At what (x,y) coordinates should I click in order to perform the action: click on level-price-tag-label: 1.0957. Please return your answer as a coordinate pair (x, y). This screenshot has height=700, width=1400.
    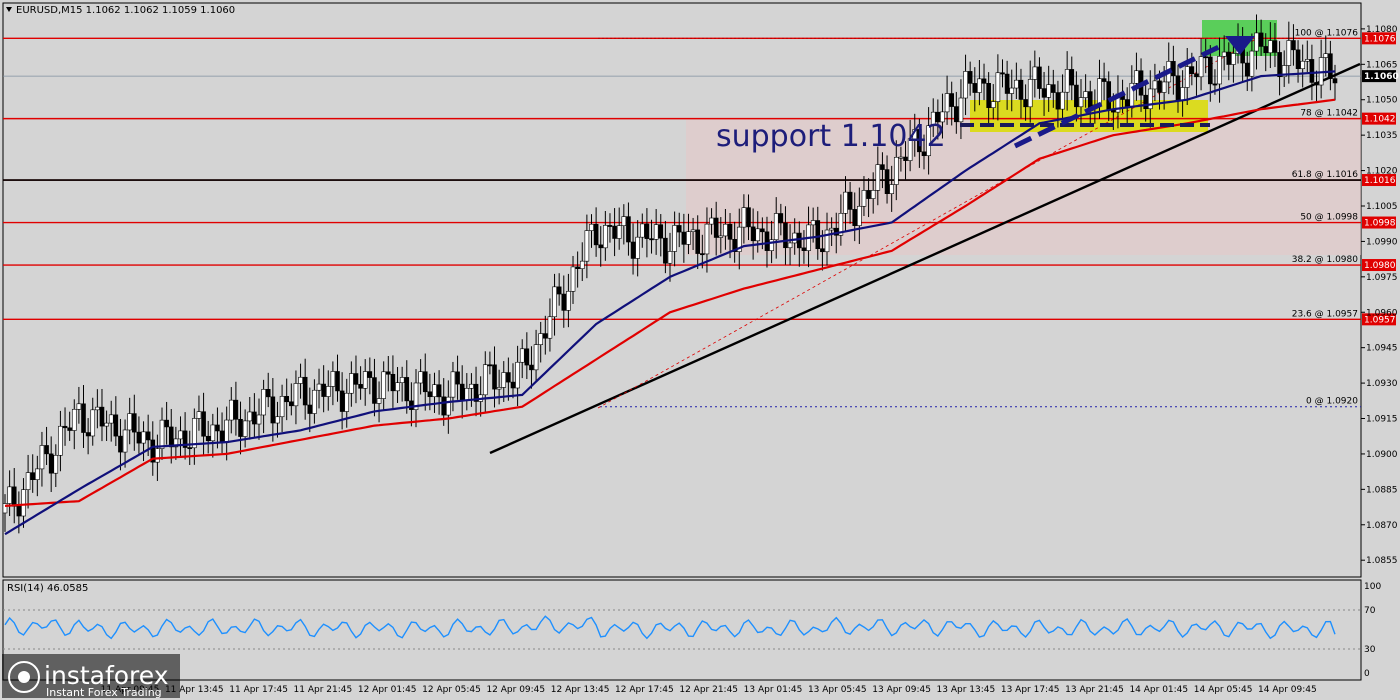
    Looking at the image, I should click on (1380, 320).